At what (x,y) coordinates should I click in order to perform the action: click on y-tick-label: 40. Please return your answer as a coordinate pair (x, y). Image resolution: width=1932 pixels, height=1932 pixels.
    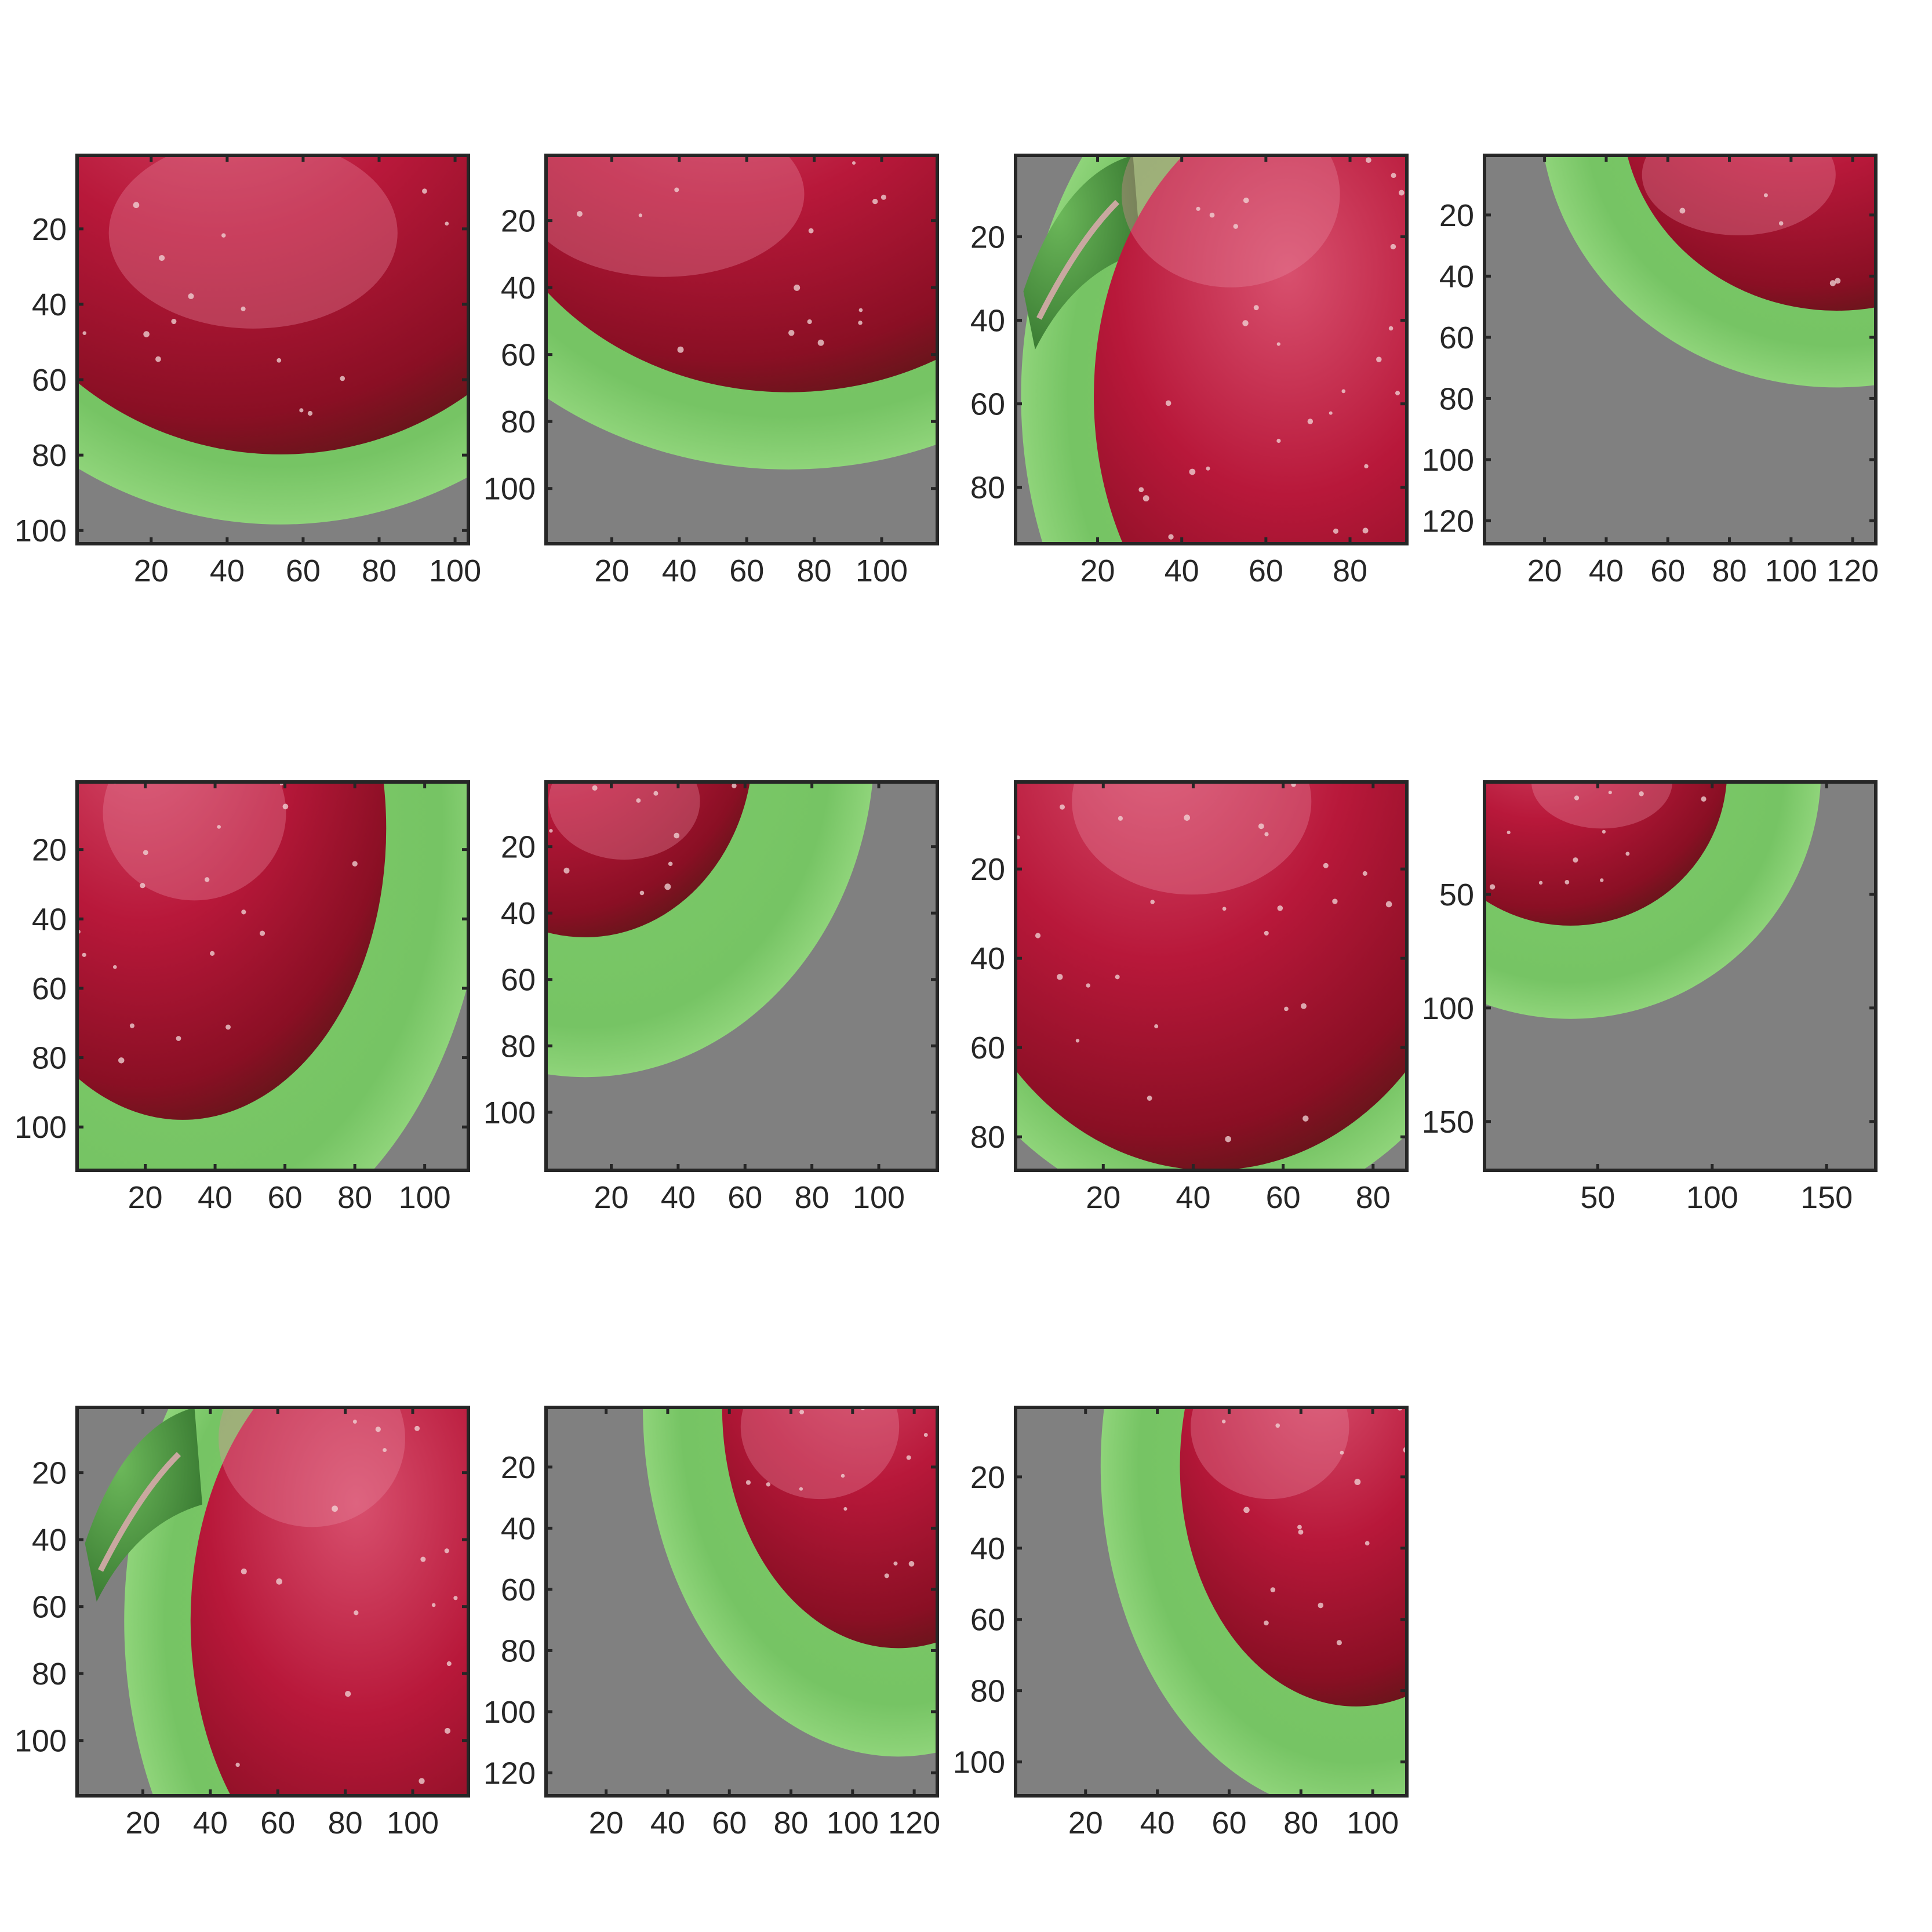
    Looking at the image, I should click on (49, 305).